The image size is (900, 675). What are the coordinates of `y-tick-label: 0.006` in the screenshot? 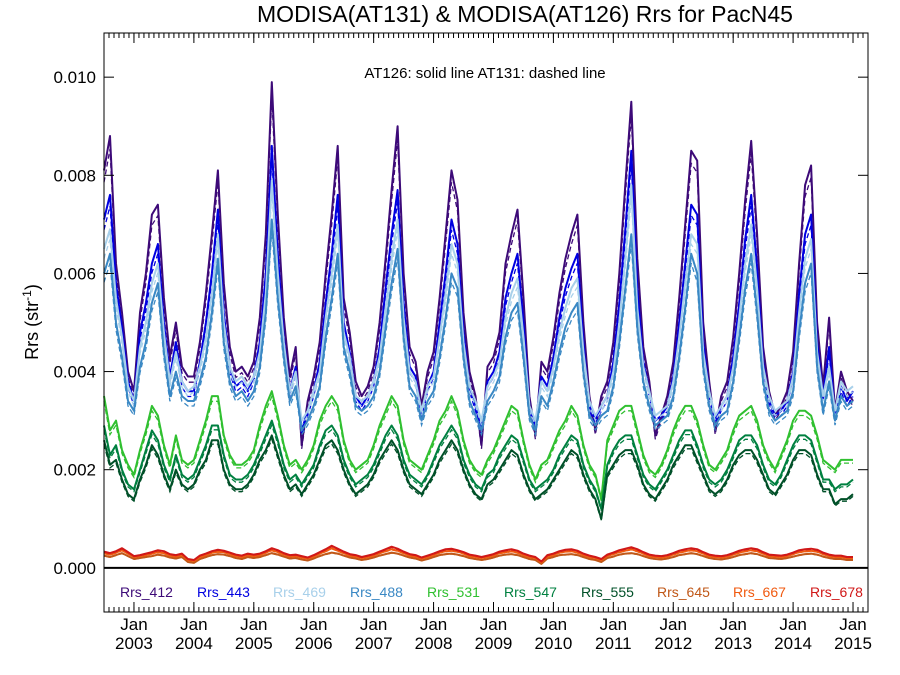 It's located at (74, 273).